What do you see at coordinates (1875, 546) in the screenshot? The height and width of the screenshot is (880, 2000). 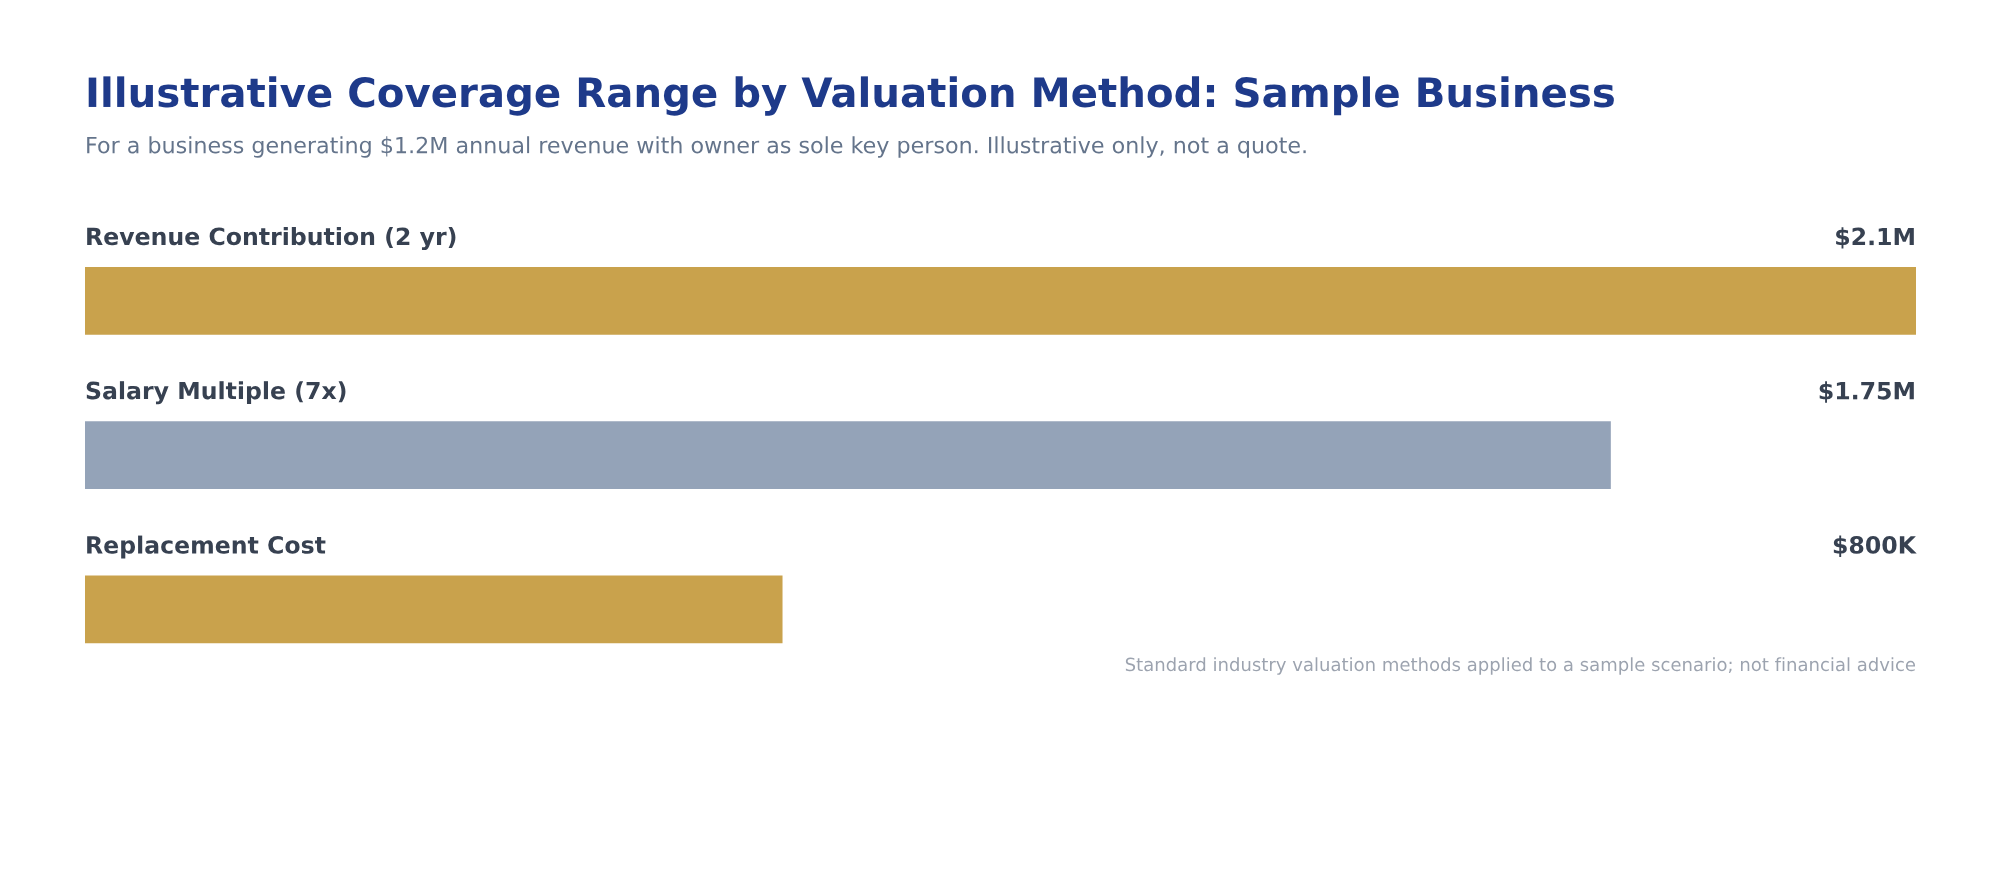 I see `data-label: $800K` at bounding box center [1875, 546].